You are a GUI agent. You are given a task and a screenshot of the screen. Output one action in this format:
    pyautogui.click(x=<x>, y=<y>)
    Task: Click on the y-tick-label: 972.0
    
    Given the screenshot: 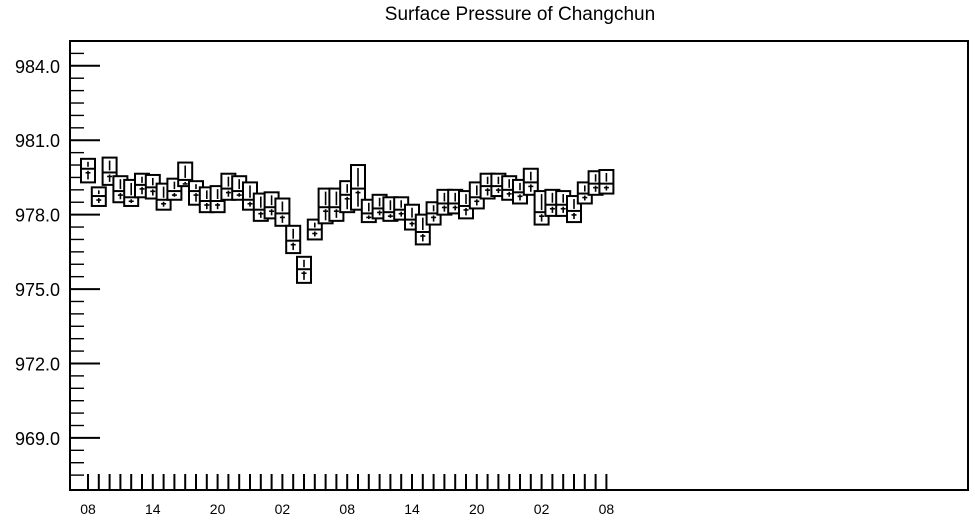 What is the action you would take?
    pyautogui.click(x=37, y=364)
    